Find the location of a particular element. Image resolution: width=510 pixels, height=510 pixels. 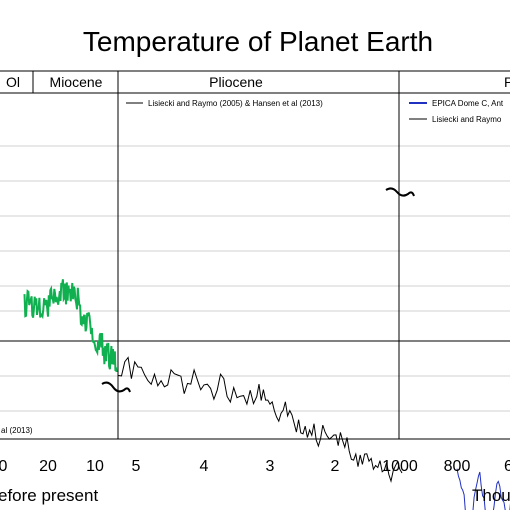

x-tick-label: 4 is located at coordinates (204, 466).